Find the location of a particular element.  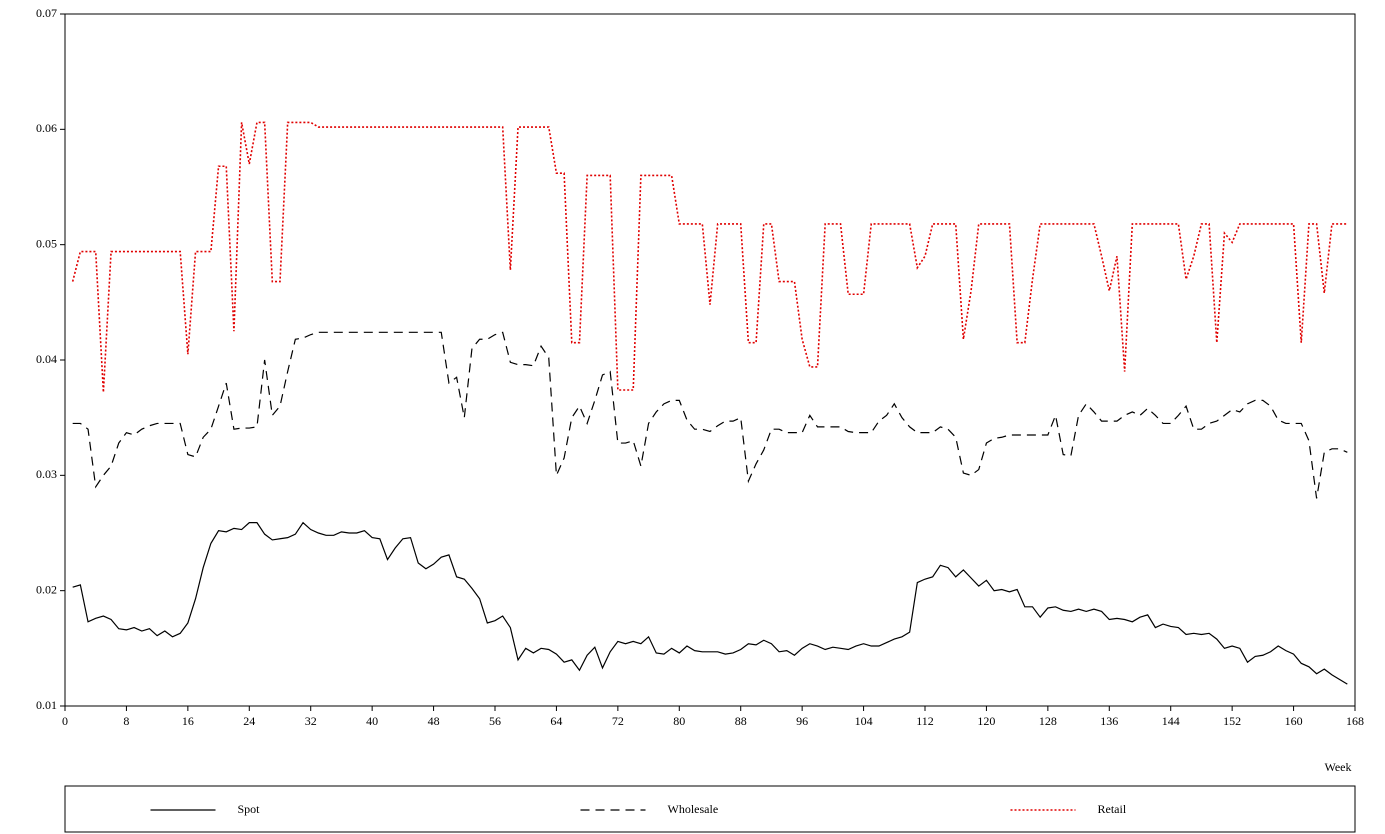

y-tick-label: 0.04 is located at coordinates (46, 359).